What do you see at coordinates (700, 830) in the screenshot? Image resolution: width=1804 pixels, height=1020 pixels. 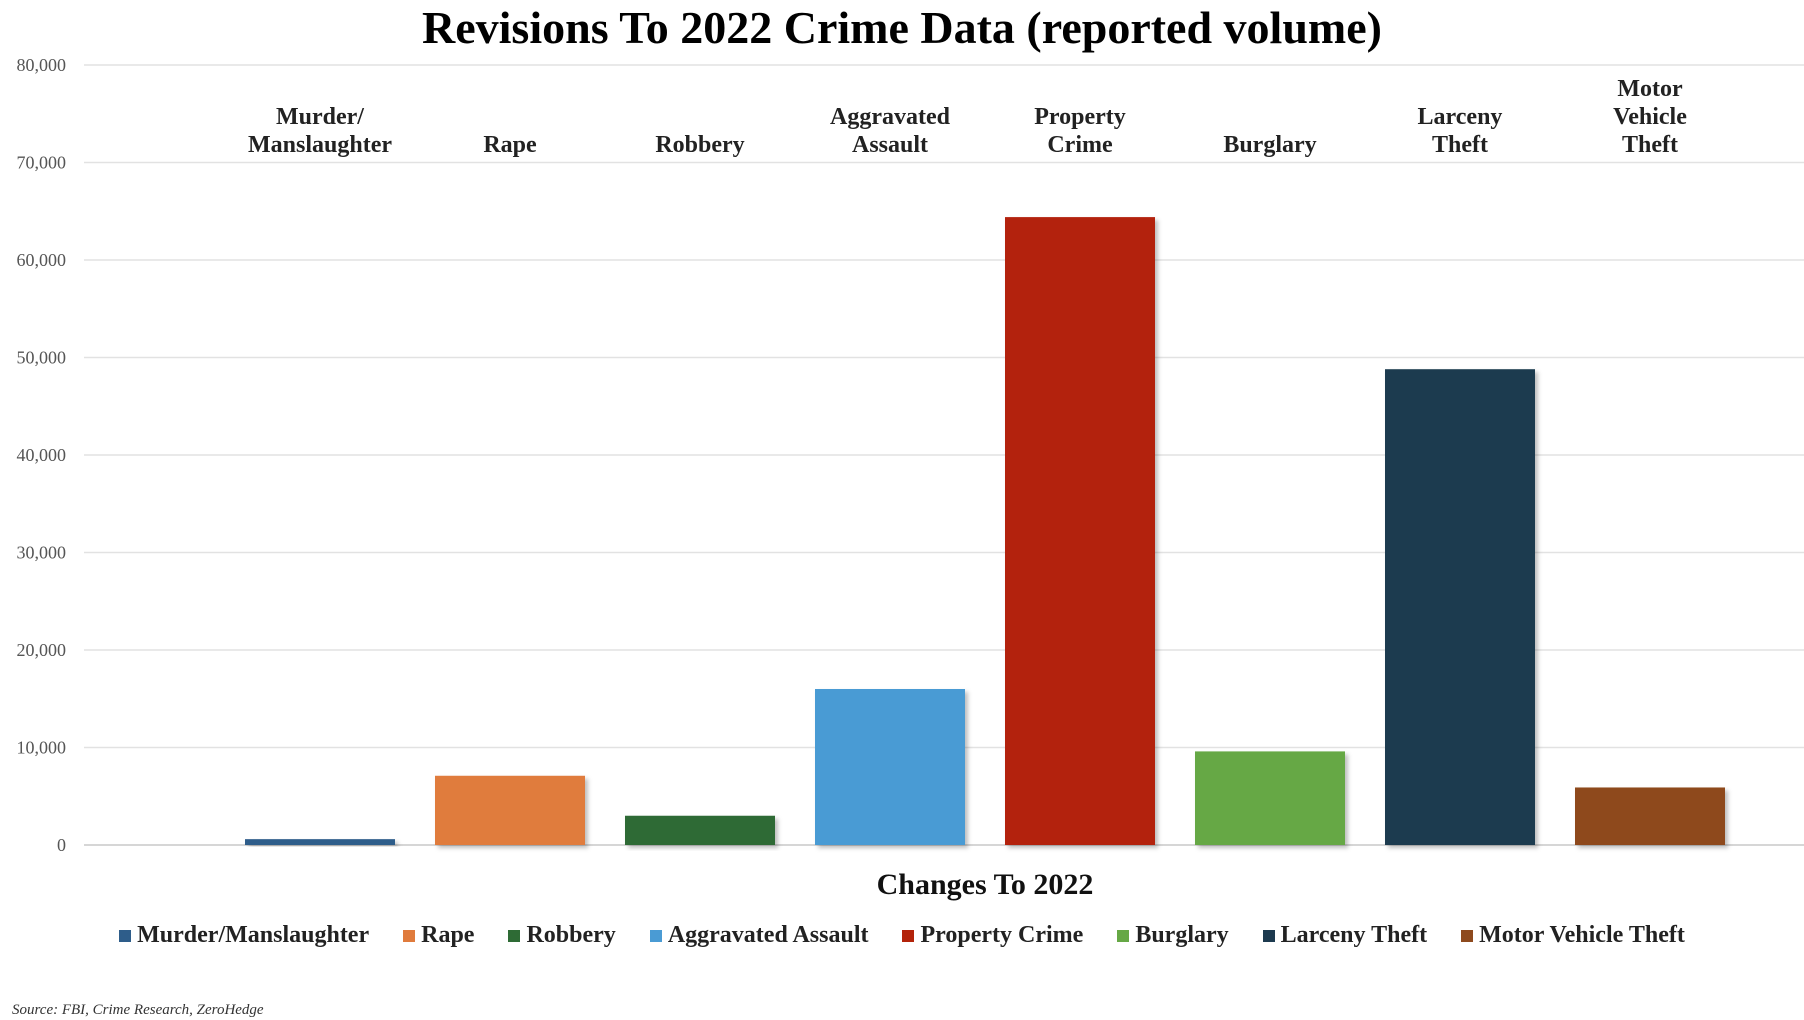 I see `bar-robbery` at bounding box center [700, 830].